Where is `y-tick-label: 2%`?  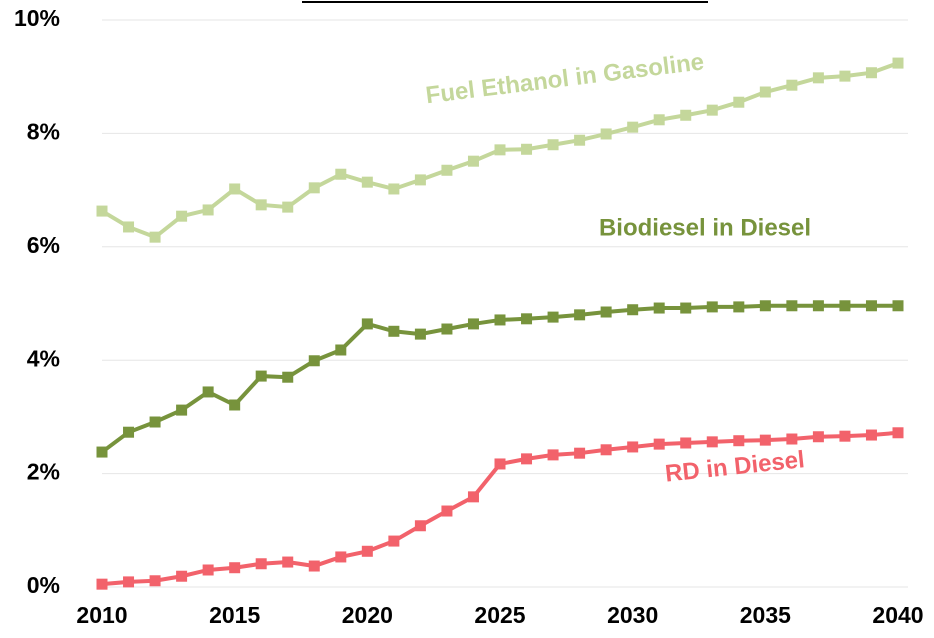
y-tick-label: 2% is located at coordinates (43, 472).